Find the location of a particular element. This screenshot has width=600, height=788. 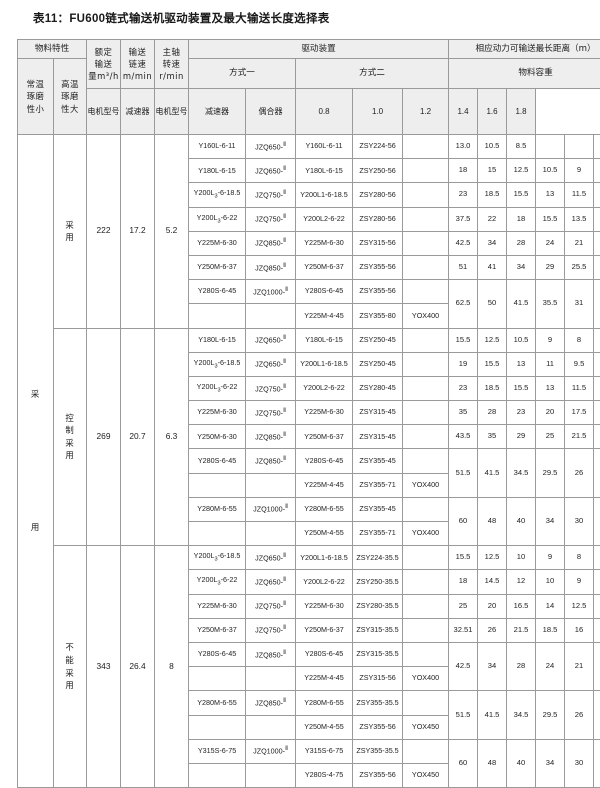

max-distance-value: 37.5 is located at coordinates (463, 219).